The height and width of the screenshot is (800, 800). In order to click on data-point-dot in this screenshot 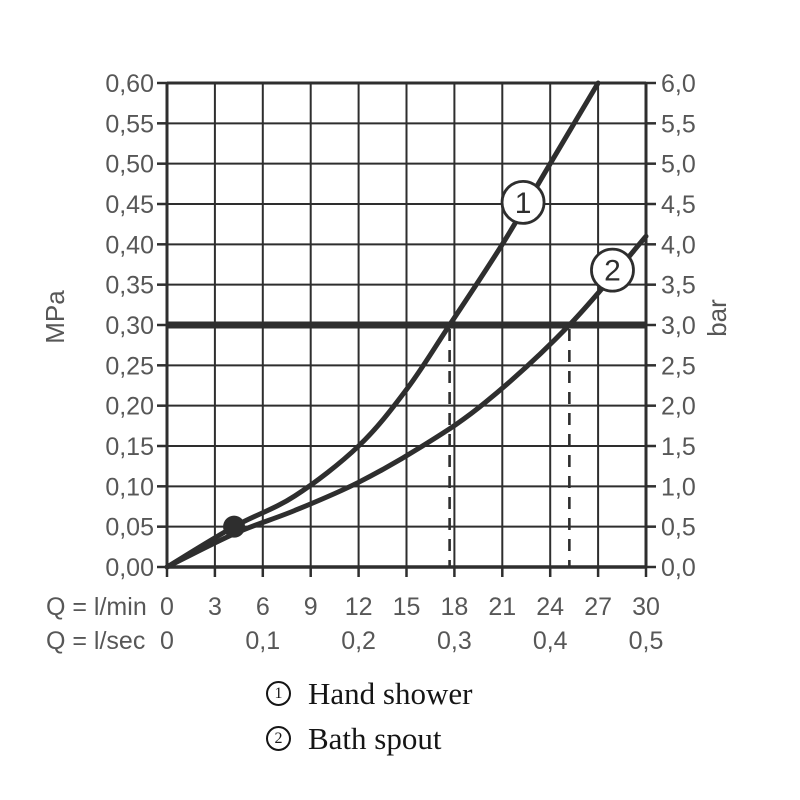, I will do `click(234, 526)`.